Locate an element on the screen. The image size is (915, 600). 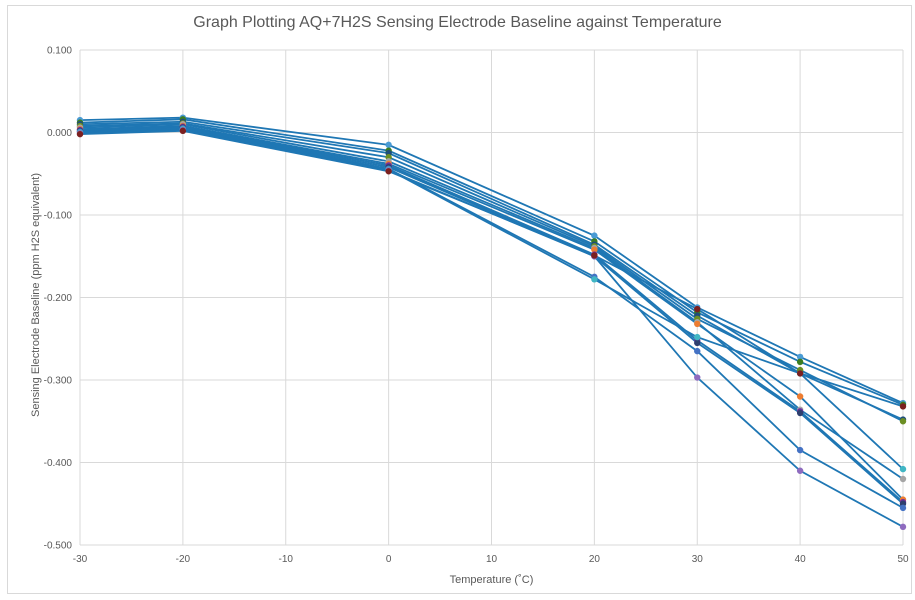
y-tick-label: -0.400 is located at coordinates (58, 463).